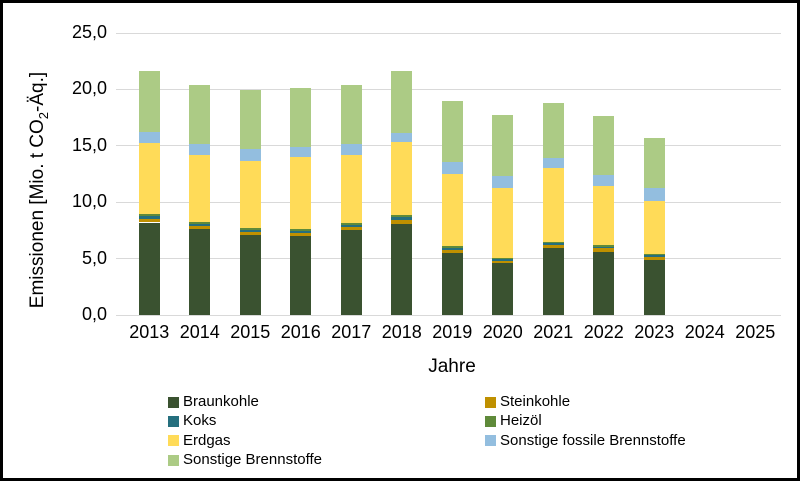  Describe the element at coordinates (502, 332) in the screenshot. I see `x-axis-tick-label: 2020` at that location.